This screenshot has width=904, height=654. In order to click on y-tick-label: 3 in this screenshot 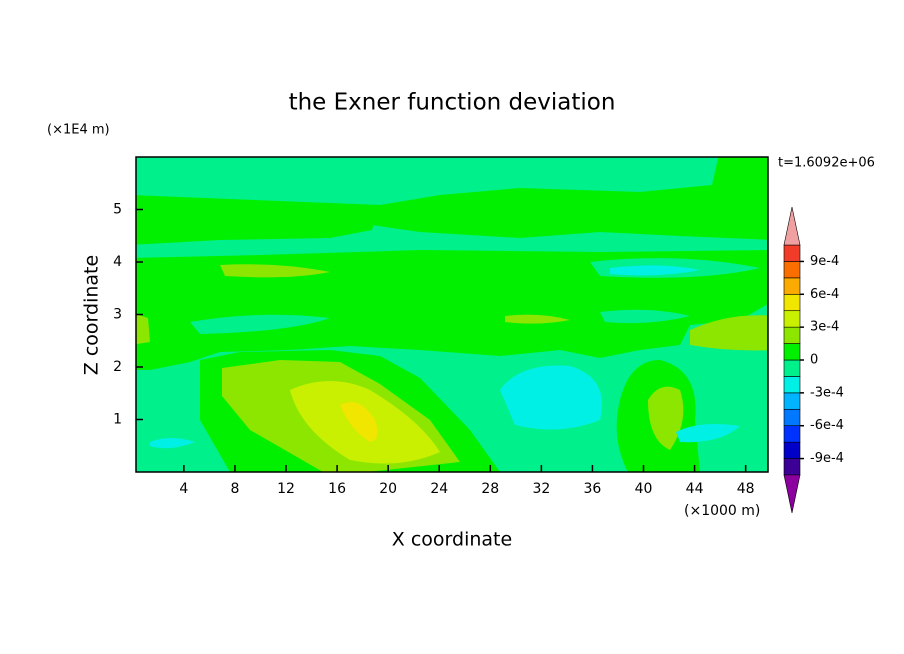, I will do `click(117, 315)`.